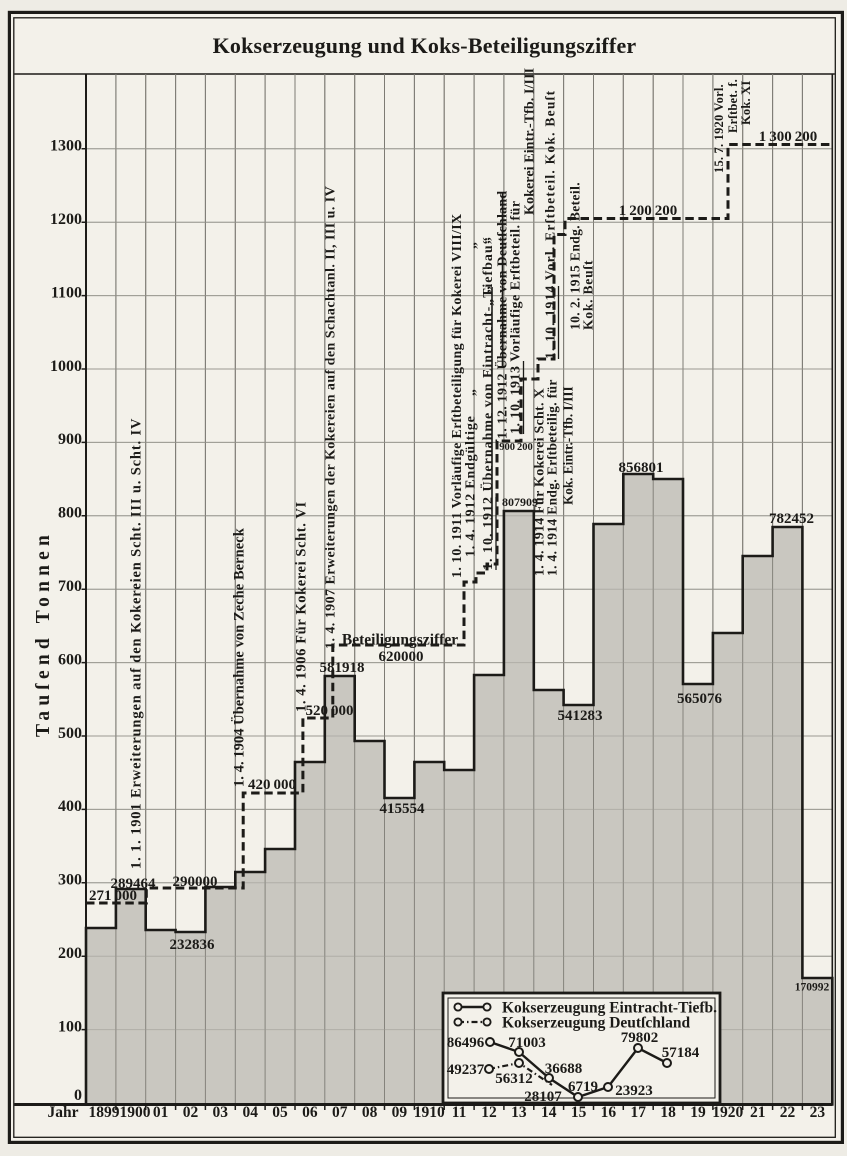 This screenshot has width=847, height=1156. I want to click on svg-text: 500, so click(70, 733).